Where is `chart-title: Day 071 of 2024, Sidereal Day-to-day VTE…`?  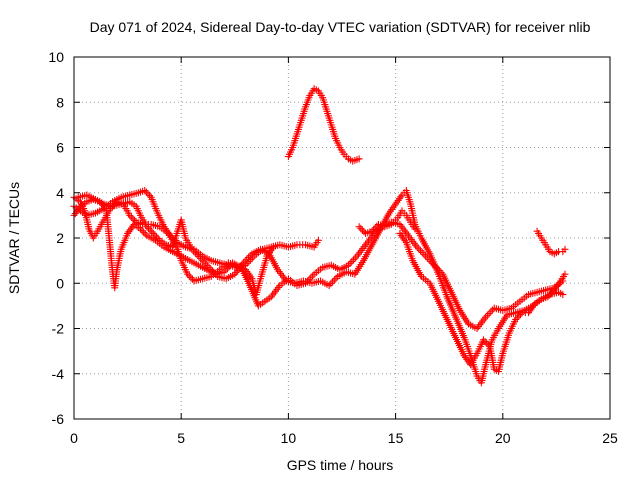
chart-title: Day 071 of 2024, Sidereal Day-to-day VTE… is located at coordinates (340, 27).